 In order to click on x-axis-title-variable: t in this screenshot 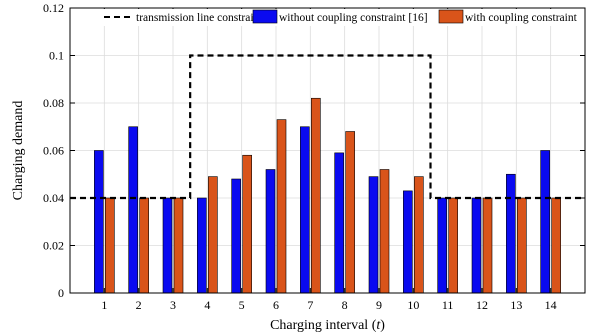, I will do `click(378, 325)`.